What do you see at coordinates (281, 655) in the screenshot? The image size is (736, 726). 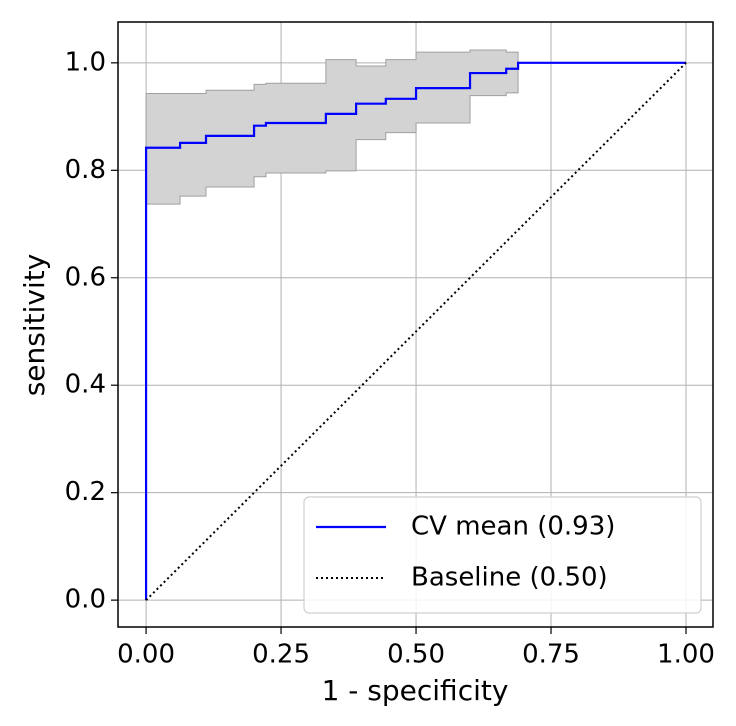 I see `x-tick-label: 0.25` at bounding box center [281, 655].